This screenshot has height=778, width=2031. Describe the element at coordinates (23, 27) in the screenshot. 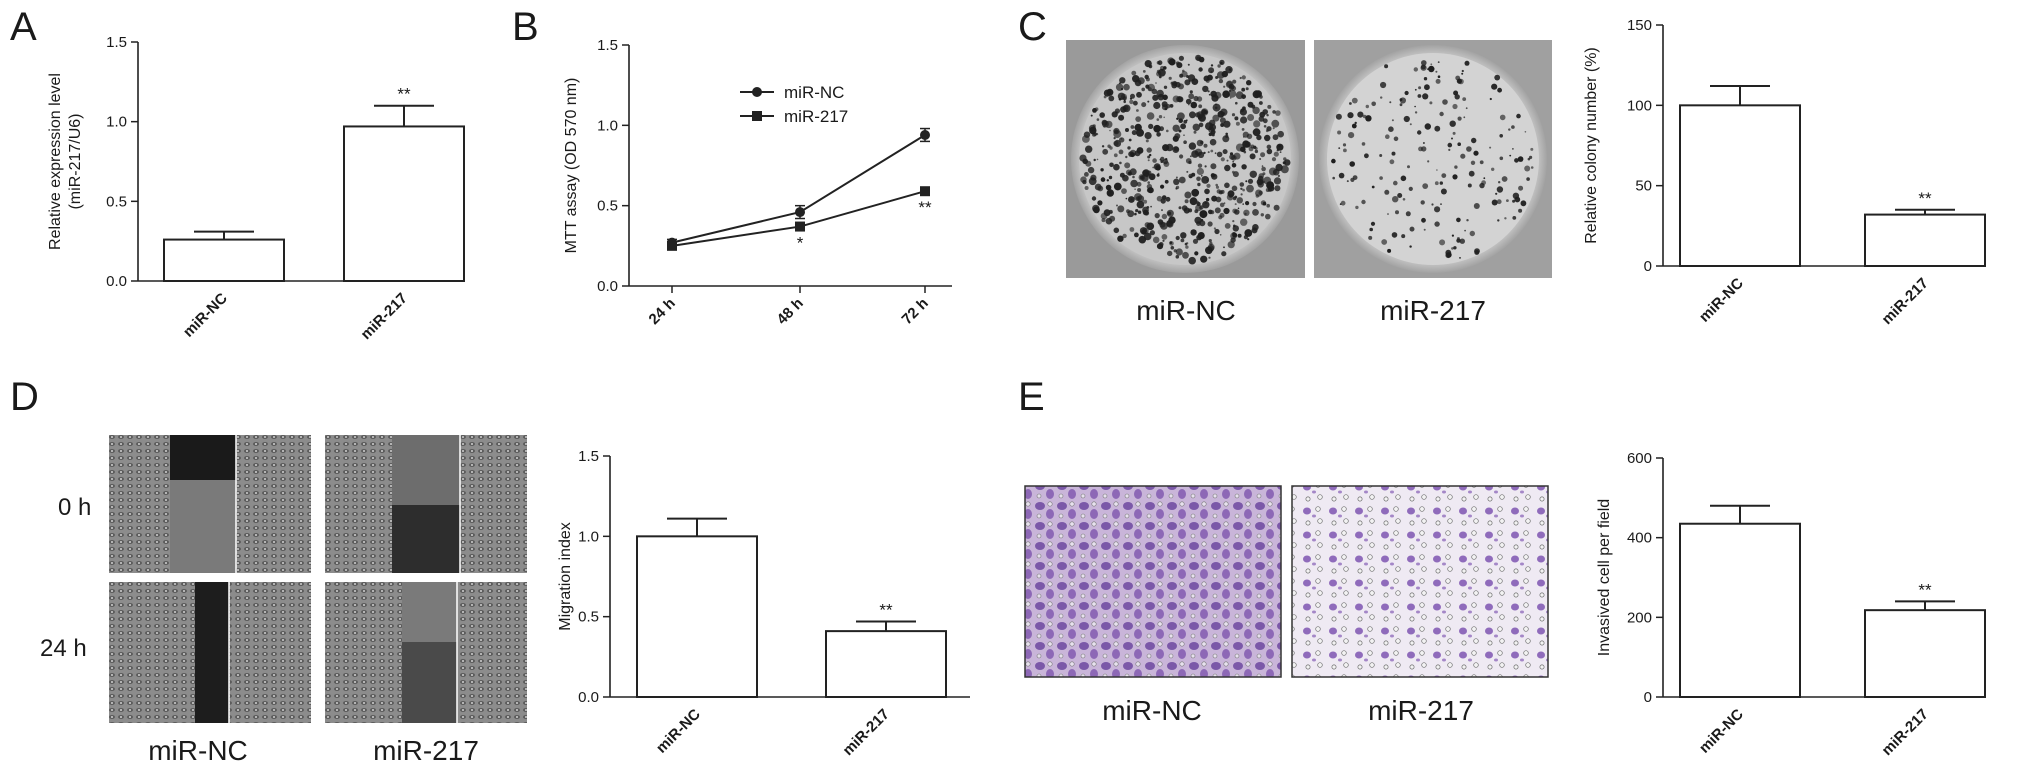

I see `panel-letter-a: A` at that location.